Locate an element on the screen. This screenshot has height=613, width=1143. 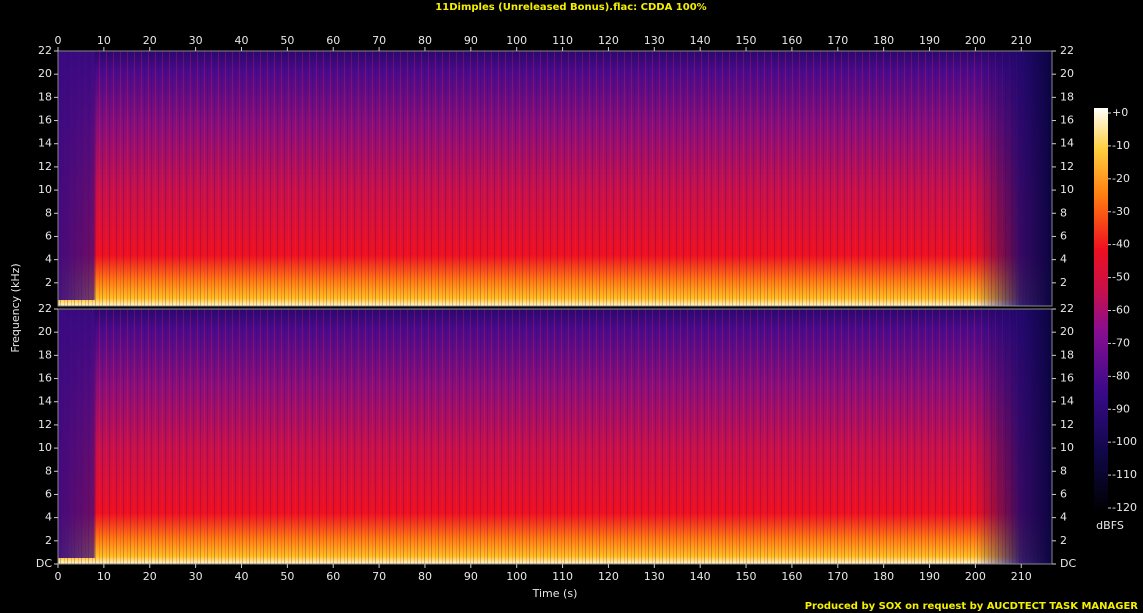
colorbar is located at coordinates (1101, 310).